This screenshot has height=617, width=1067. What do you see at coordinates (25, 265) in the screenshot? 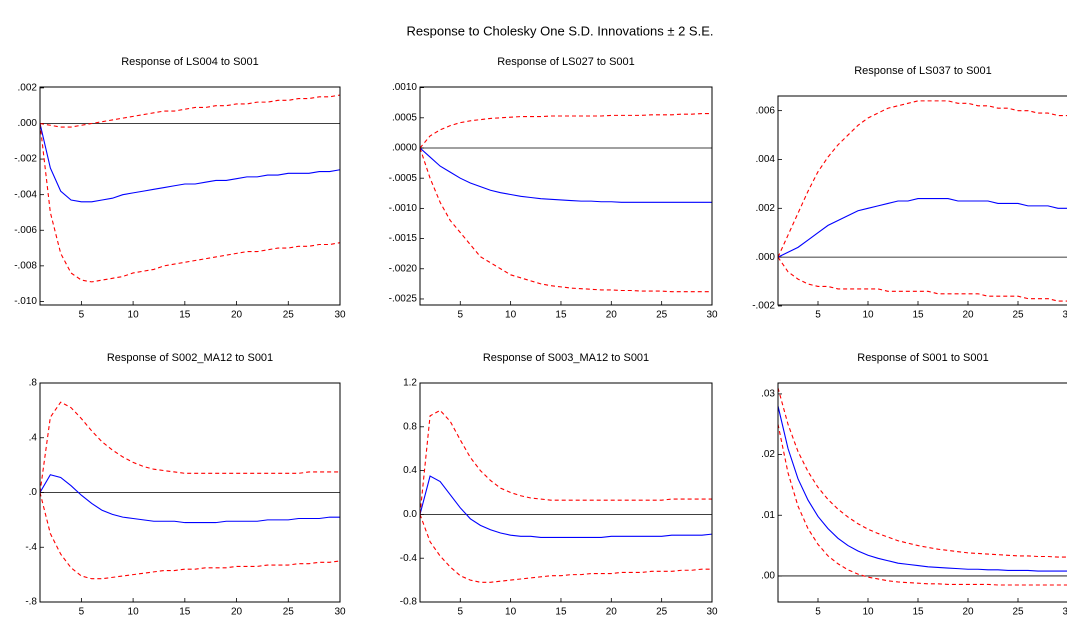
I see `y-tick-label: -.008` at bounding box center [25, 265].